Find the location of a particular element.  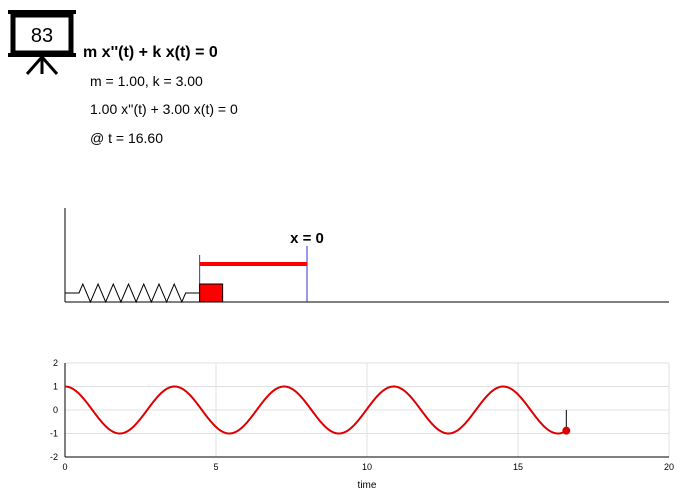

badge-number: 83 is located at coordinates (42, 36).